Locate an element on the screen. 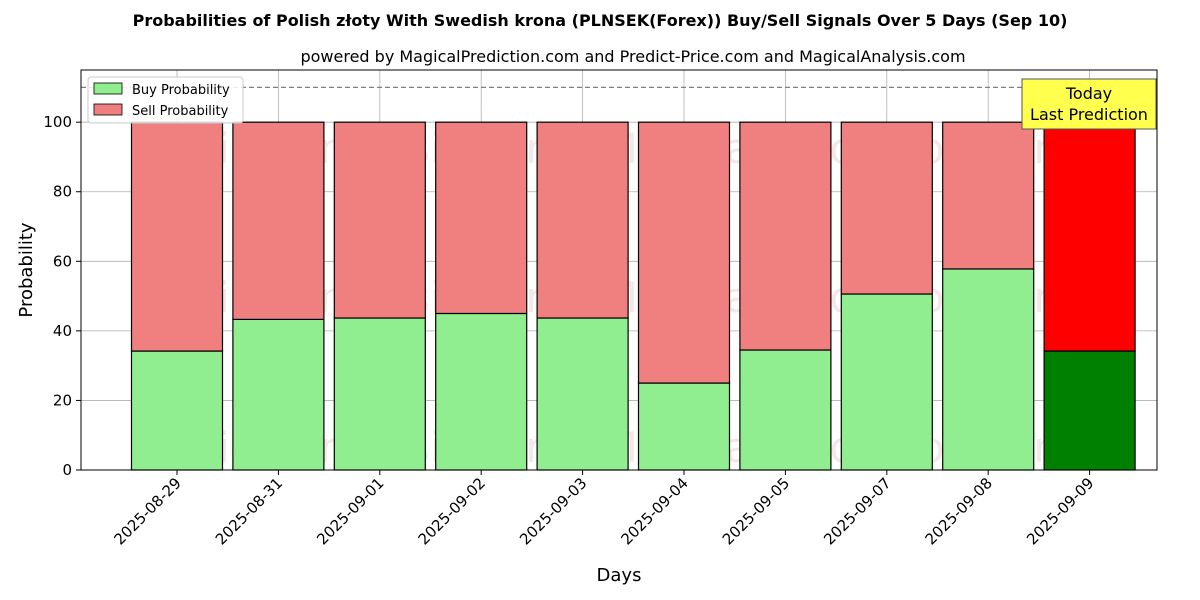  y-axis: 0 20 40 60 80 100 is located at coordinates (62, 296).